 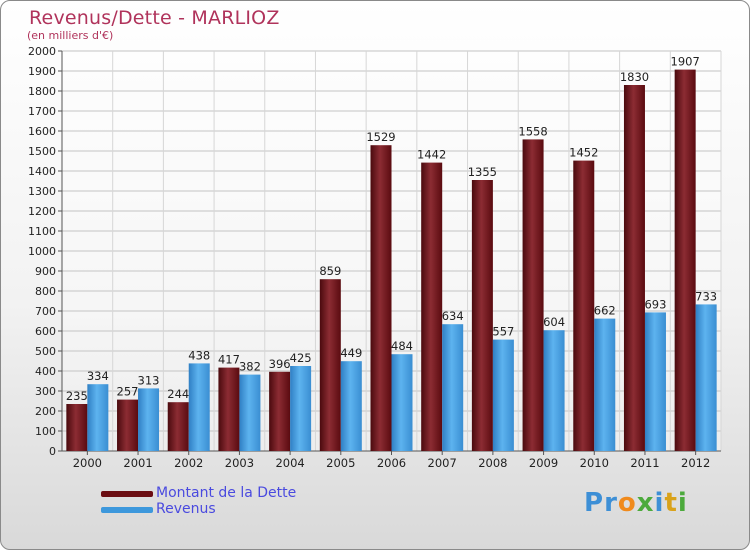 I want to click on legend-label-revenus: Revenus, so click(x=186, y=509).